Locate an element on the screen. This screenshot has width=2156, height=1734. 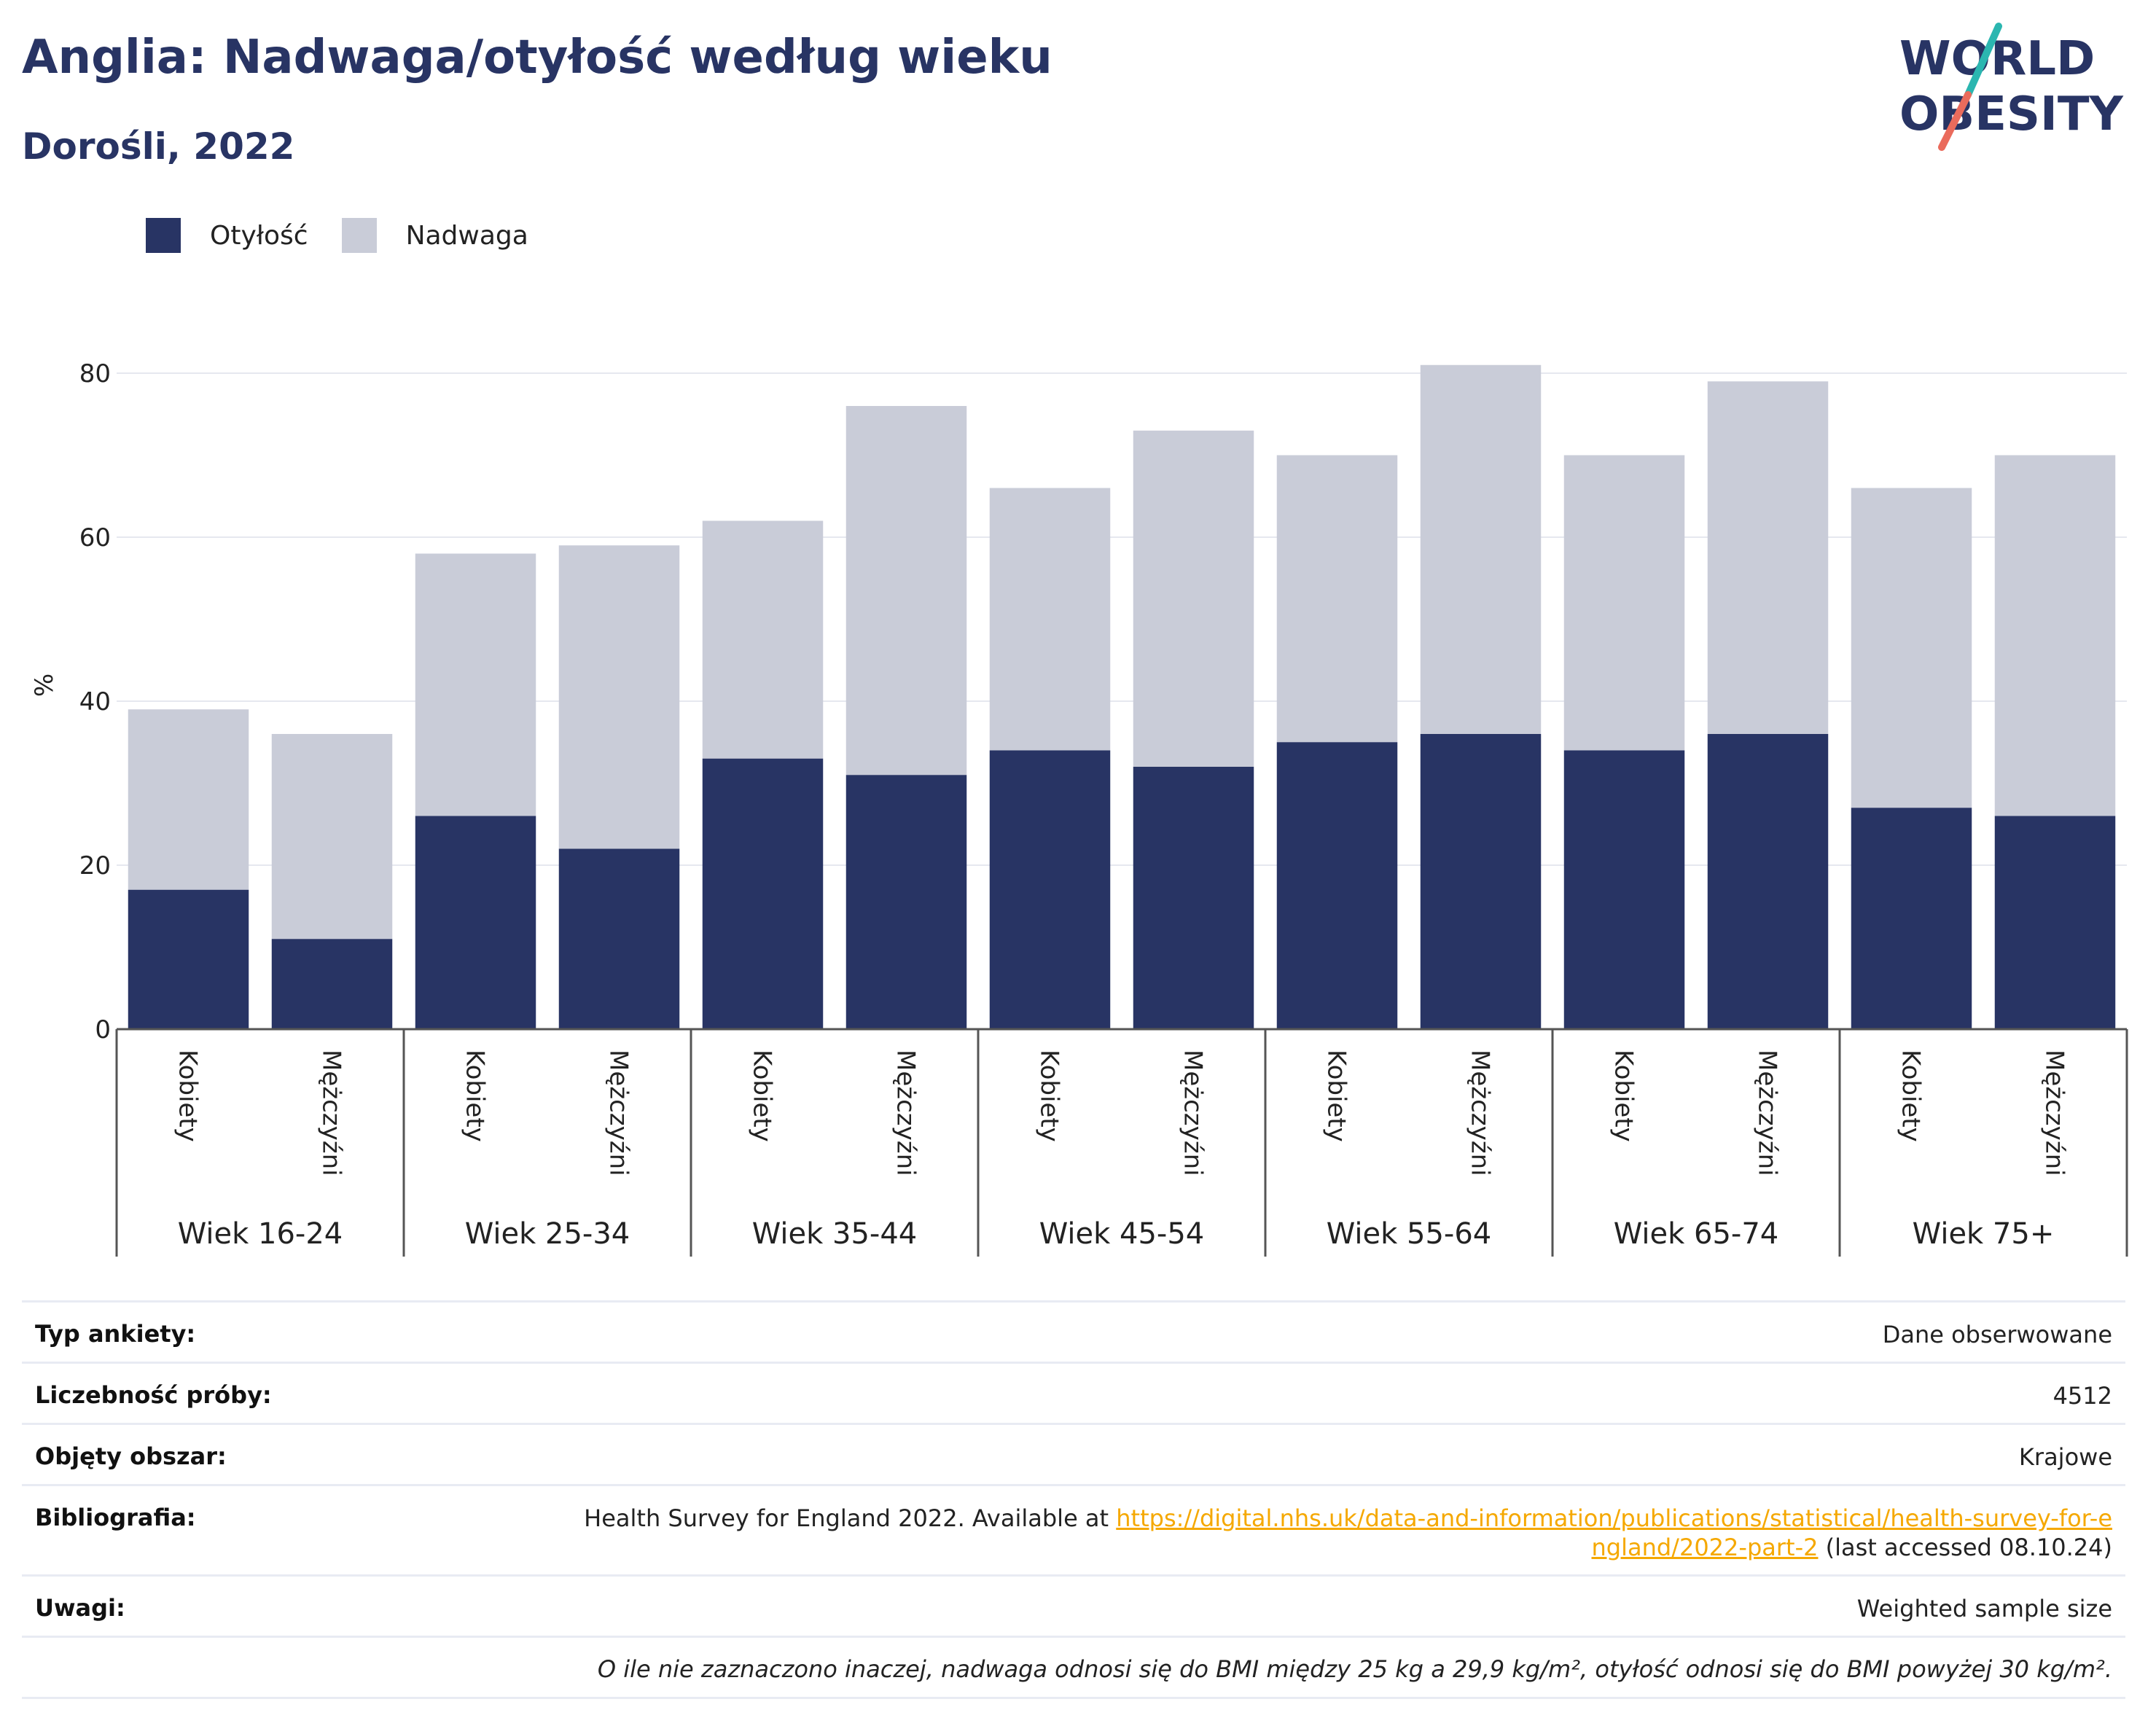
group-label: Wiek 45-54 is located at coordinates (1122, 1234).